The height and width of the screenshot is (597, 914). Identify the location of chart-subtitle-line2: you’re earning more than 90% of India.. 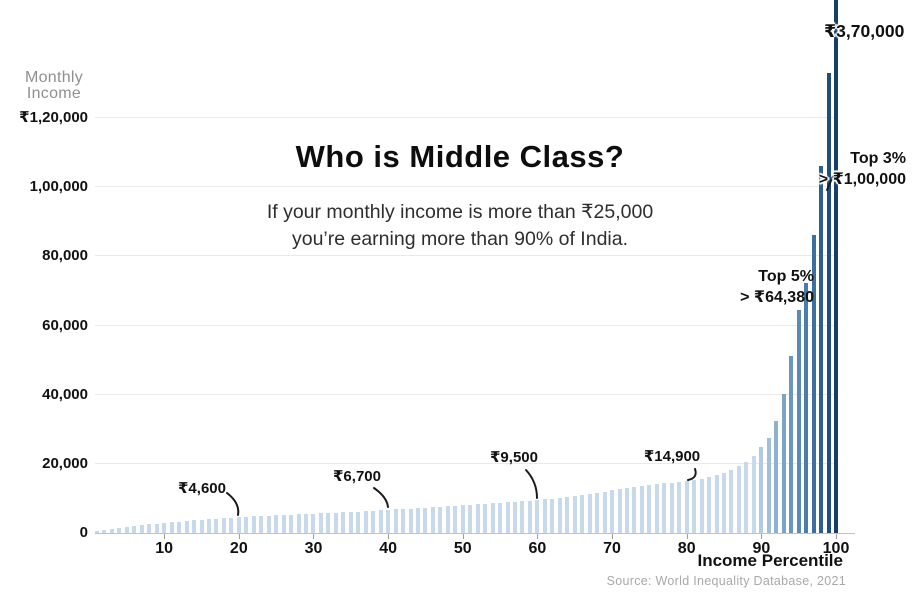
(460, 239).